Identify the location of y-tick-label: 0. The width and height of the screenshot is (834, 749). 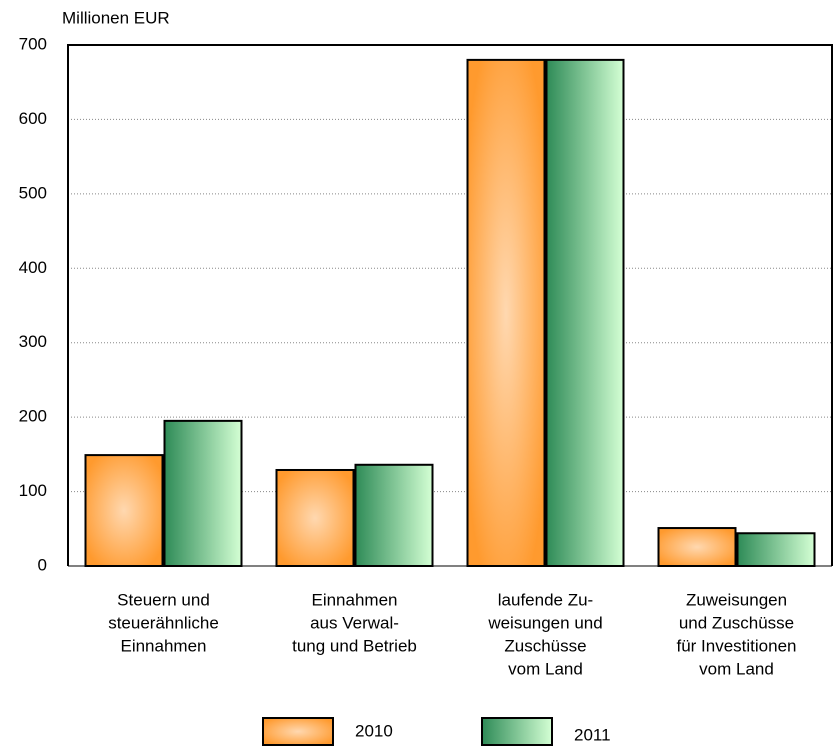
(42, 564).